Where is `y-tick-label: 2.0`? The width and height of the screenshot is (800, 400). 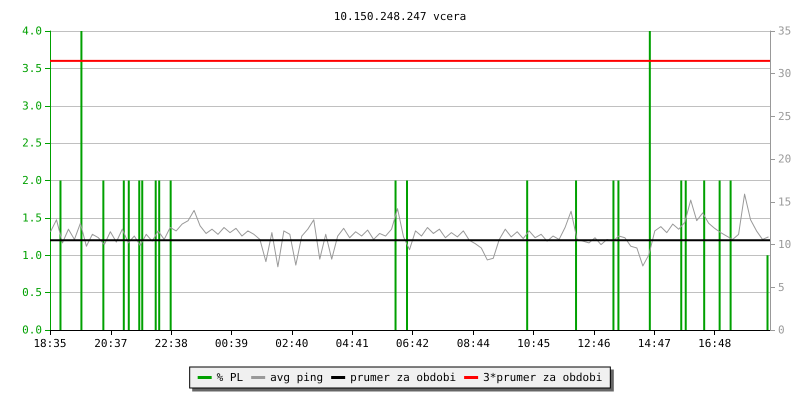
y-tick-label: 2.0 is located at coordinates (32, 180).